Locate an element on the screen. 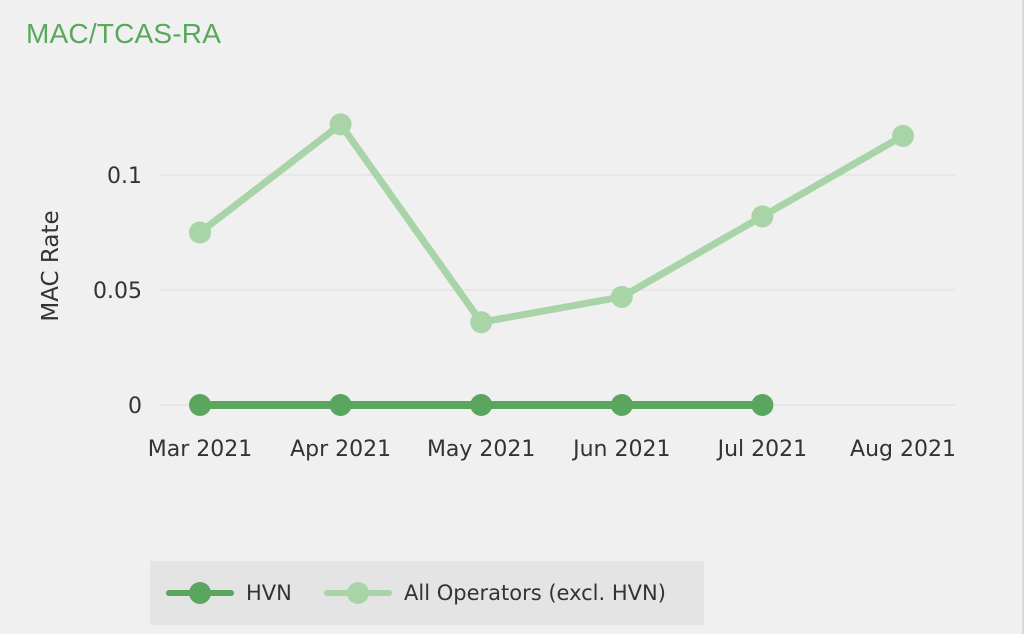 The height and width of the screenshot is (634, 1024). series-hvn is located at coordinates (481, 405).